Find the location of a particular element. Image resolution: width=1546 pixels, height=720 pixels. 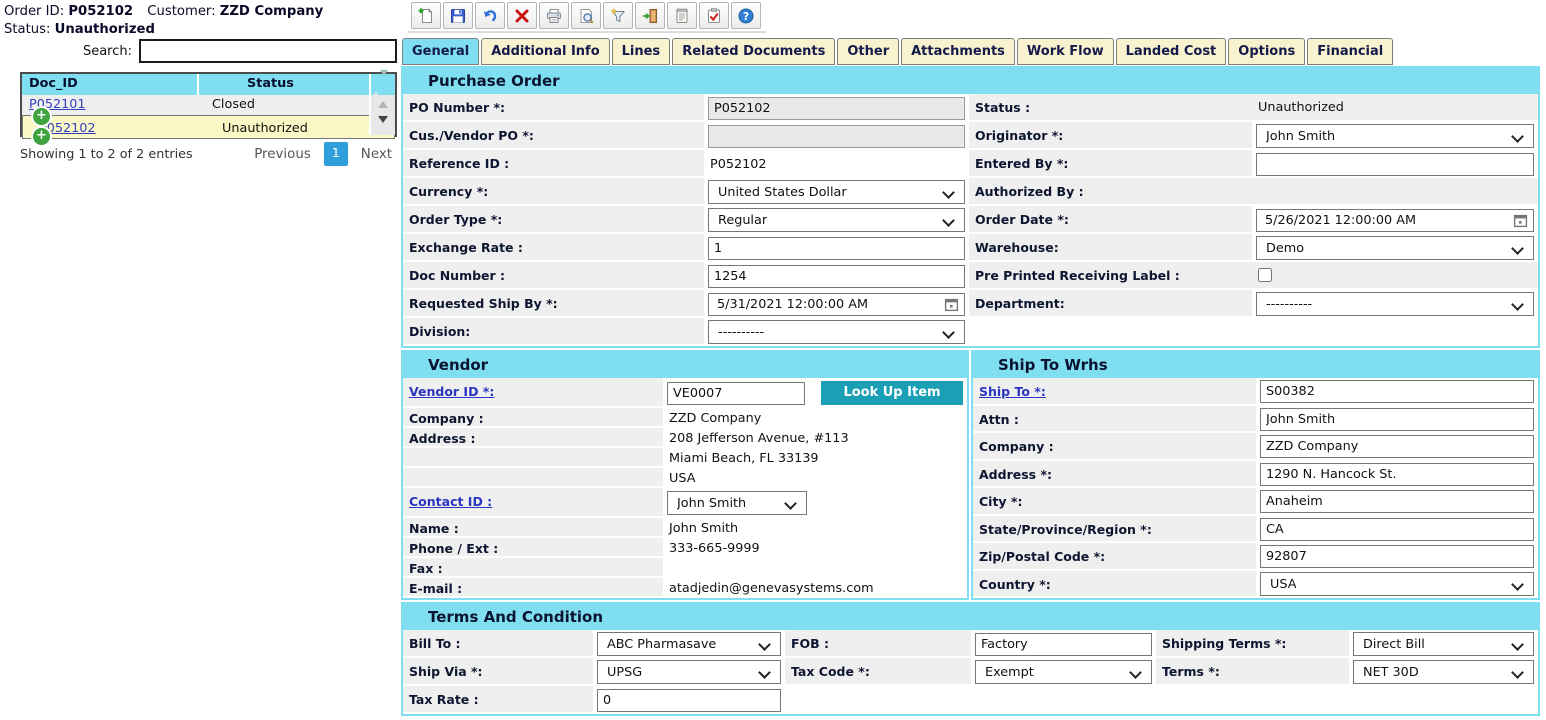

shipping-terms-select: Direct Bill is located at coordinates (1443, 644).